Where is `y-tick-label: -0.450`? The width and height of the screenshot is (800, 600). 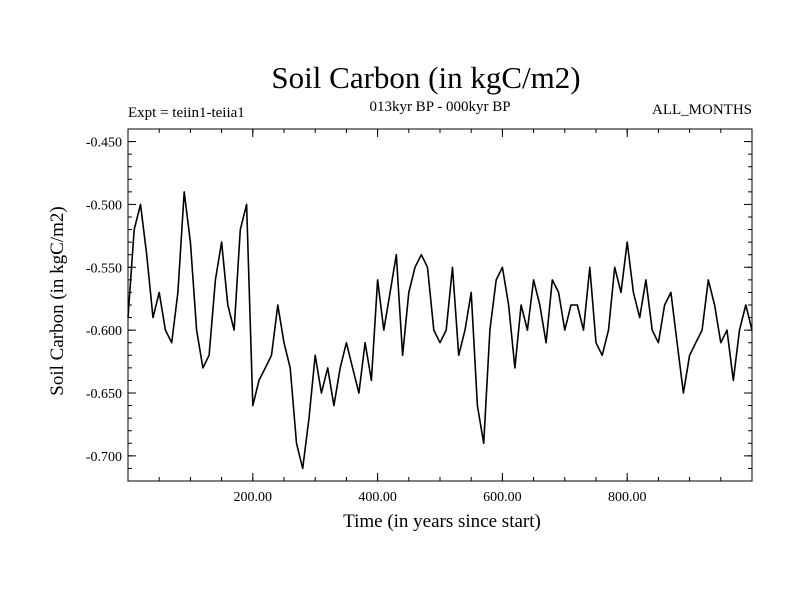 y-tick-label: -0.450 is located at coordinates (104, 143).